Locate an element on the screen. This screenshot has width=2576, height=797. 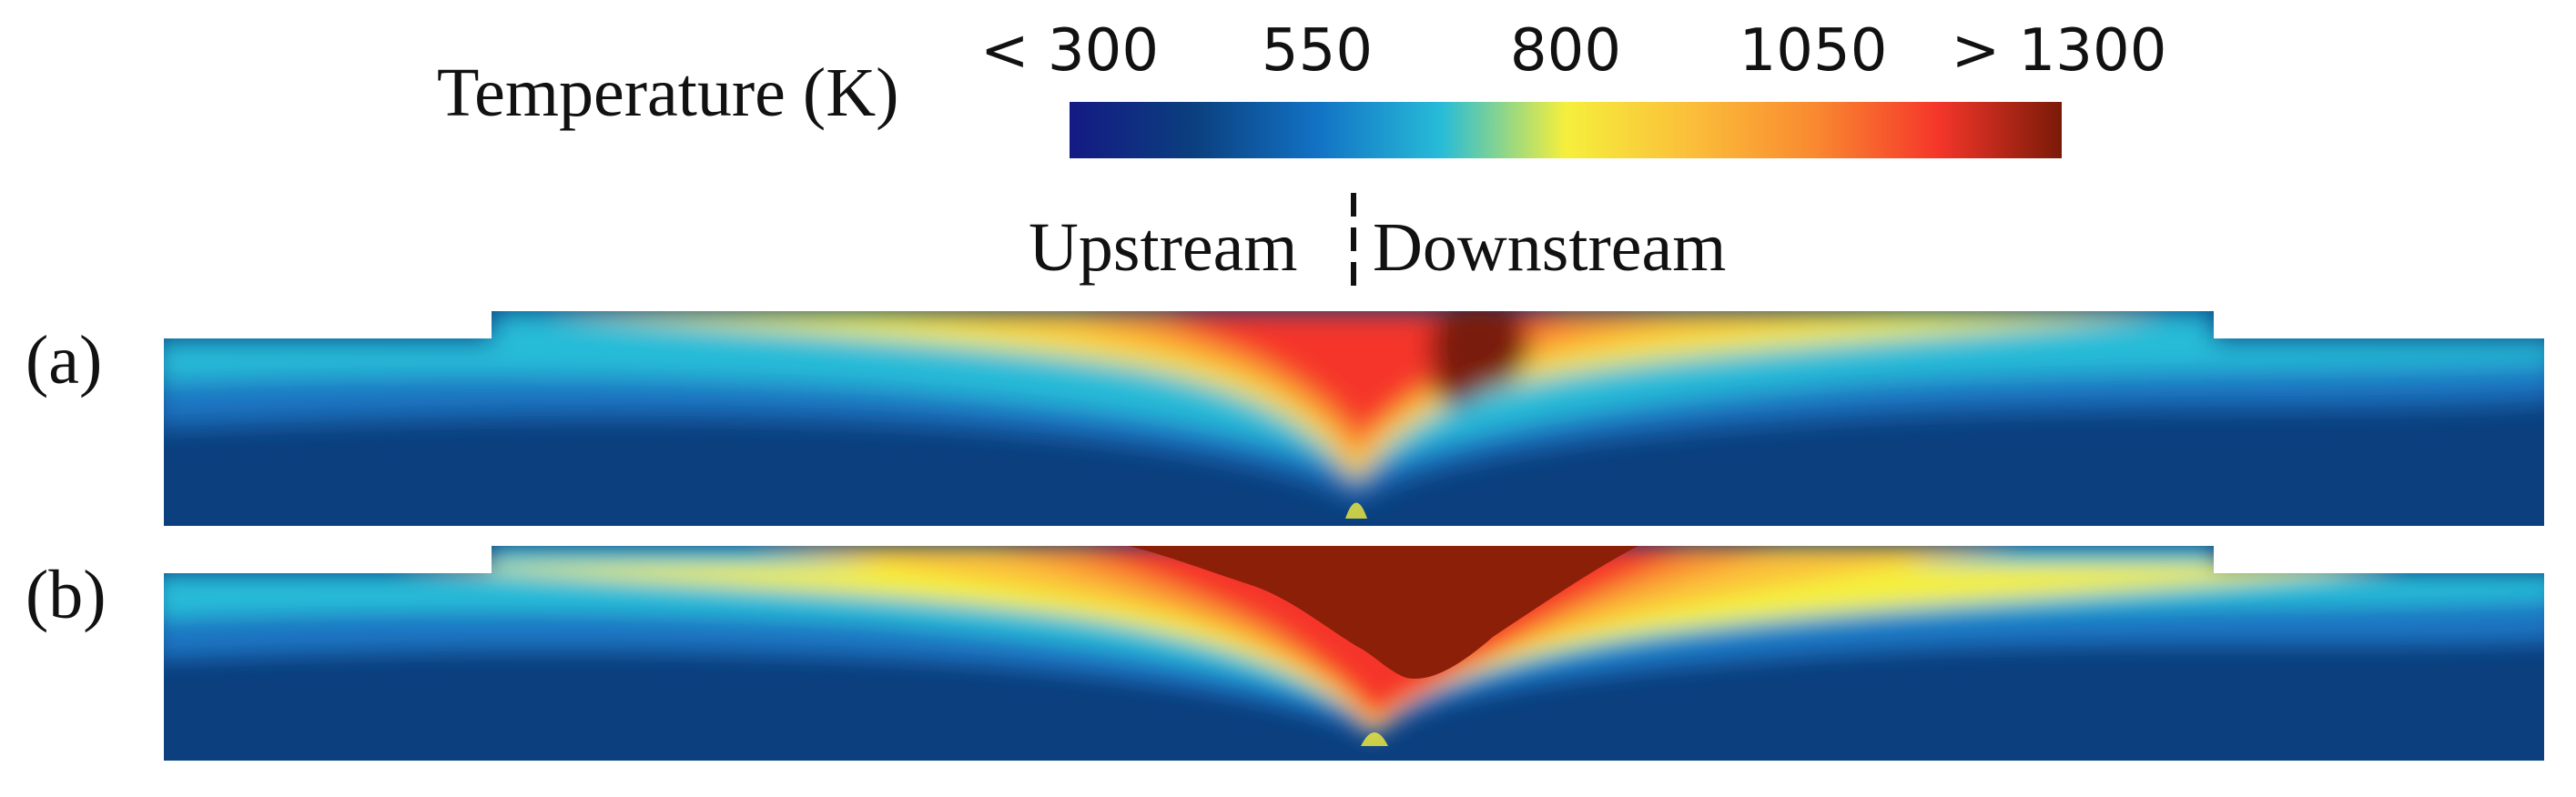
upstream-downstream-divider is located at coordinates (1353, 243).